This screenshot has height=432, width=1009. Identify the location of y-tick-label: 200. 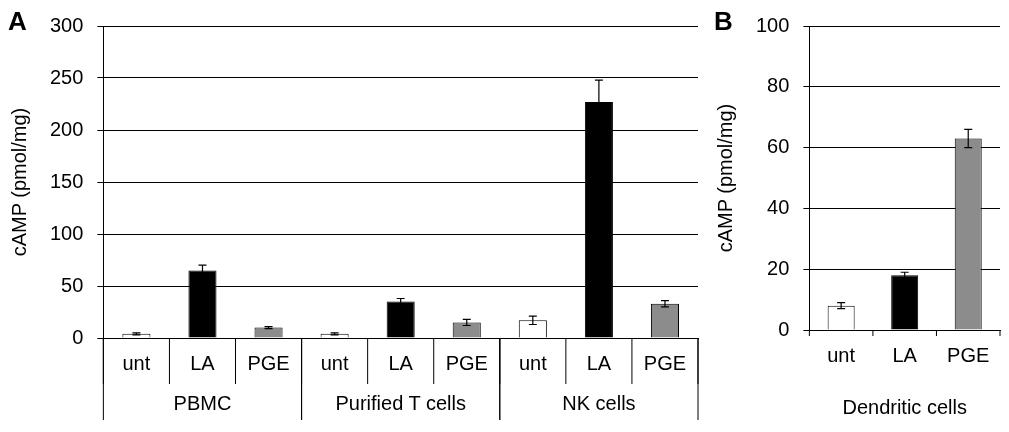
(66, 128).